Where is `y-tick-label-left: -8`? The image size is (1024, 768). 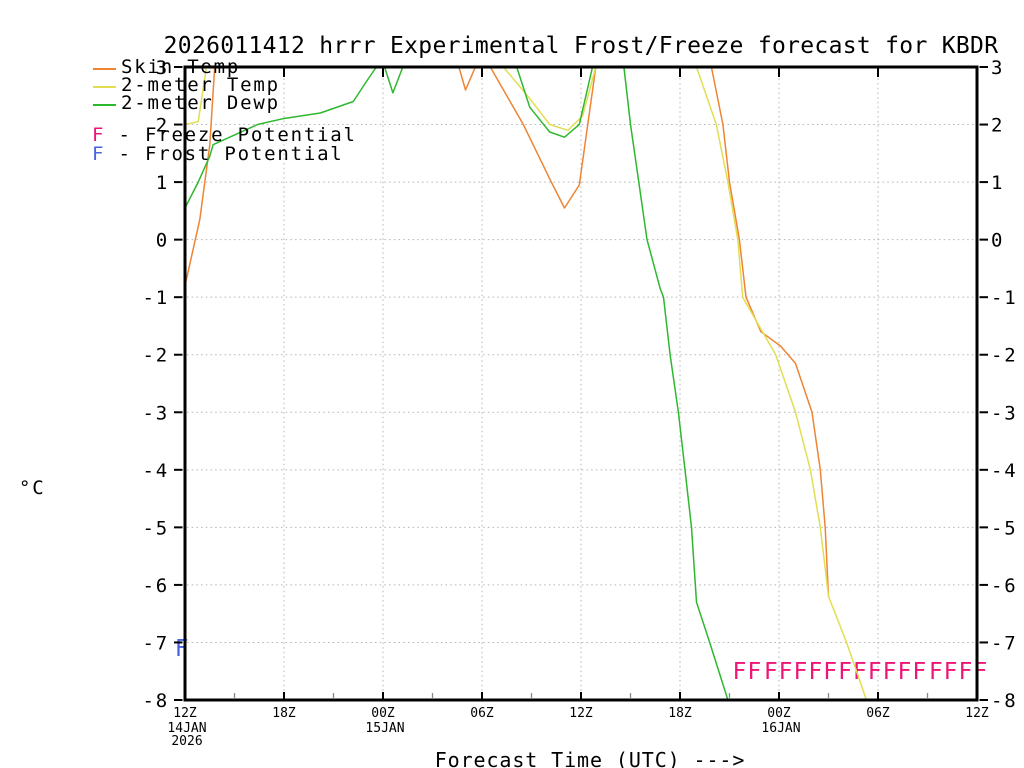
y-tick-label-left: -8 is located at coordinates (156, 701).